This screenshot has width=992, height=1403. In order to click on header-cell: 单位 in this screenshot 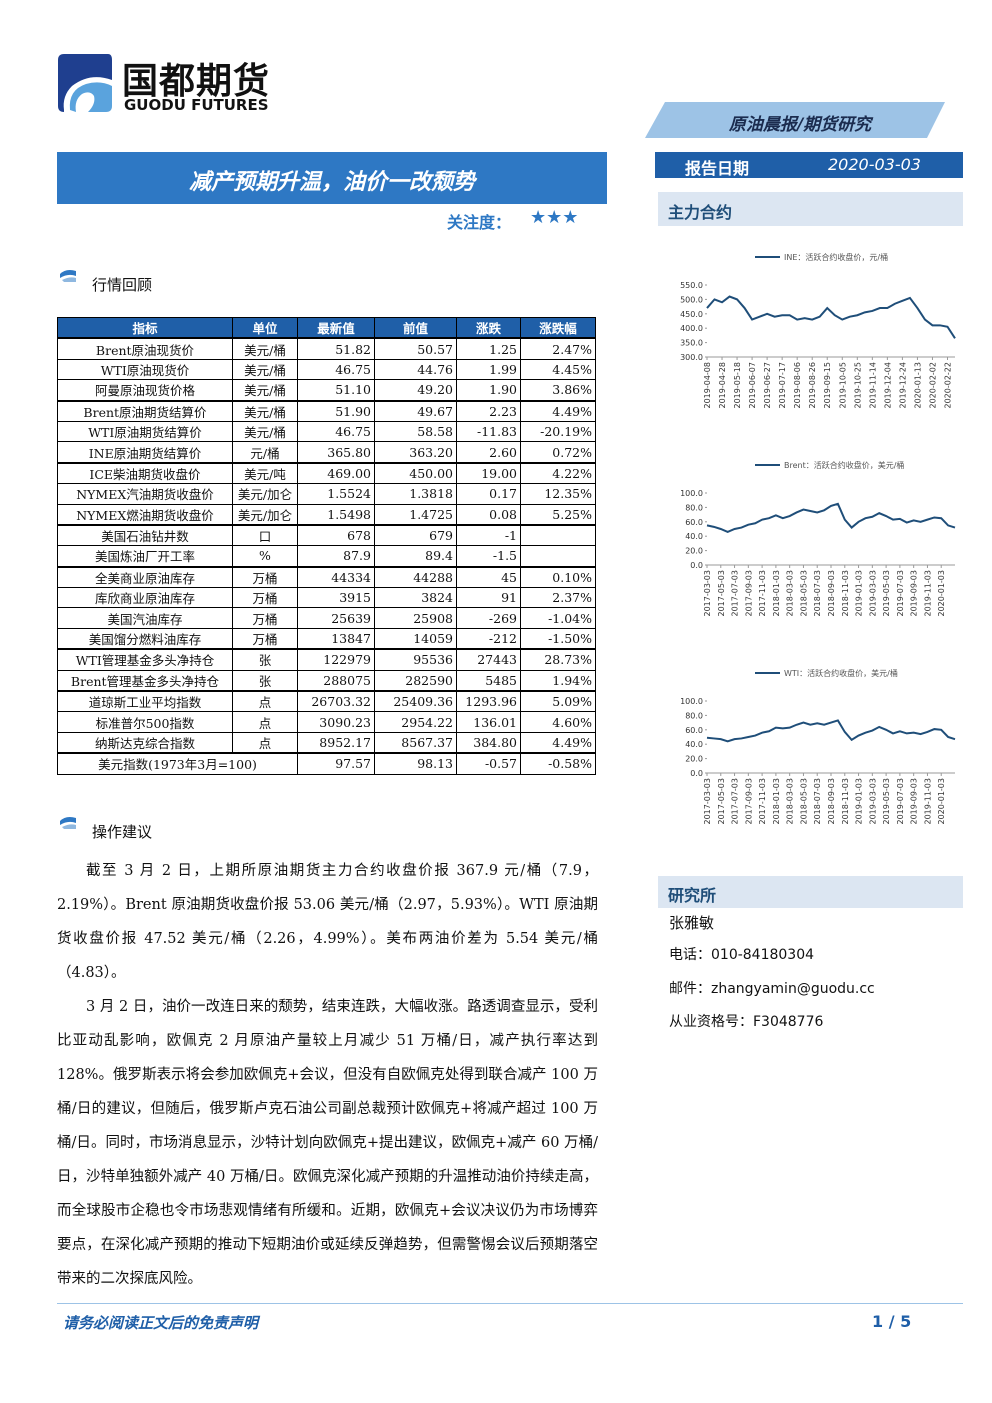, I will do `click(265, 328)`.